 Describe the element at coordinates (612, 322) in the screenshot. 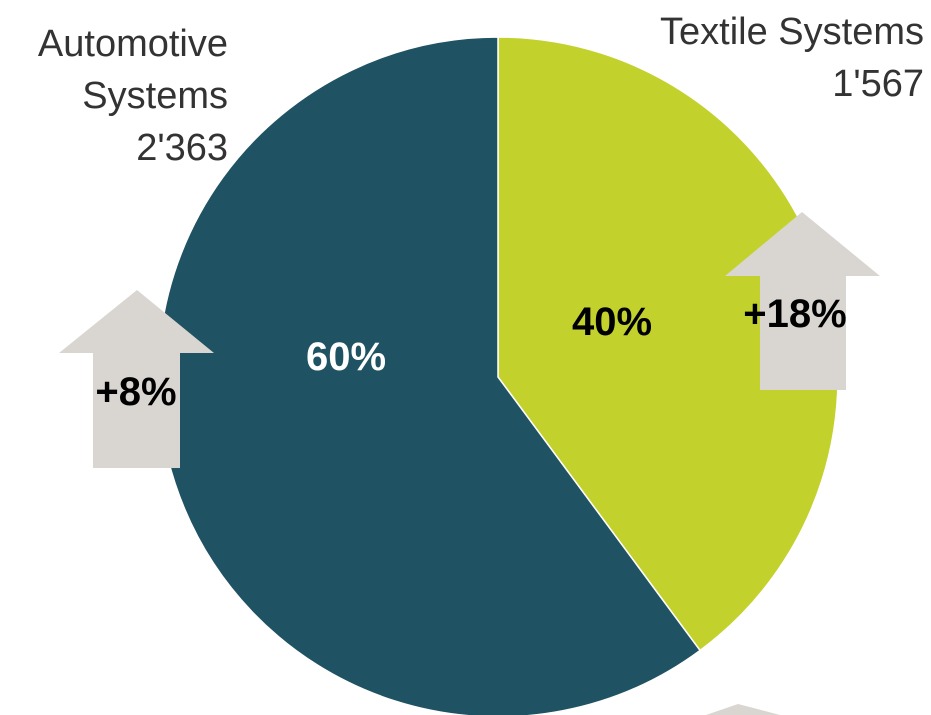

I see `textile-percent-label: 40%` at that location.